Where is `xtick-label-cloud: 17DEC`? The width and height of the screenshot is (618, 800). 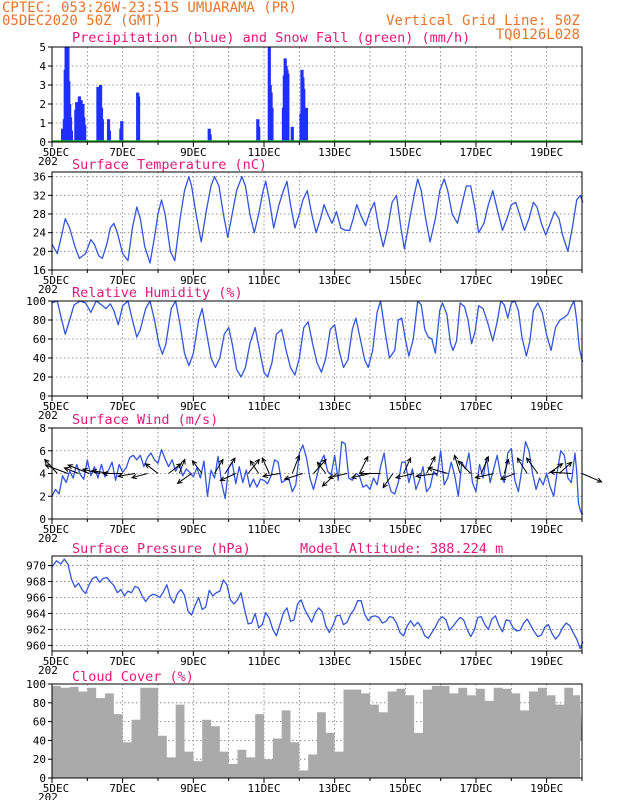
xtick-label-cloud: 17DEC is located at coordinates (475, 788).